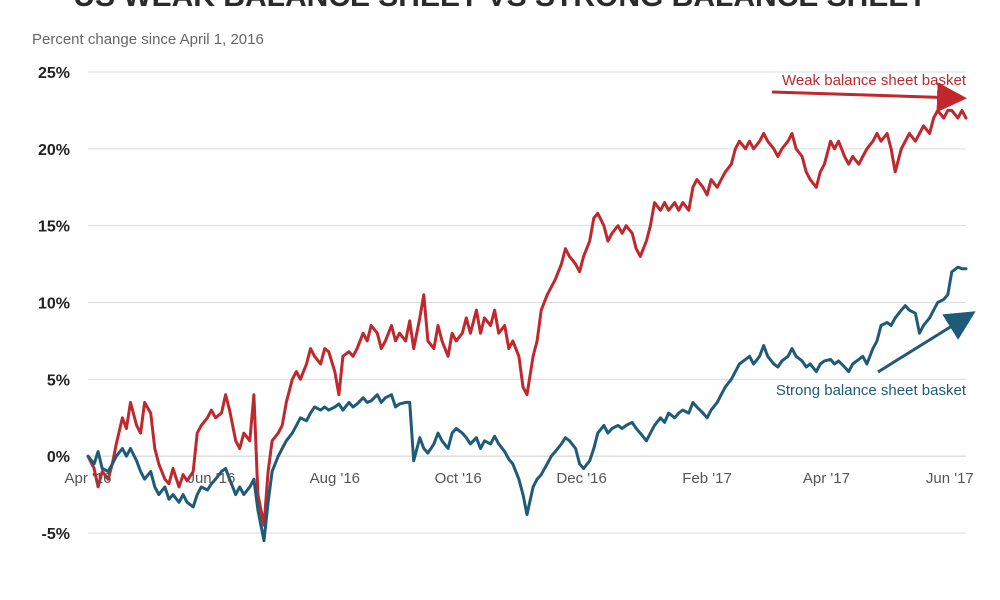  I want to click on x-tick-label: Jun '17, so click(950, 478).